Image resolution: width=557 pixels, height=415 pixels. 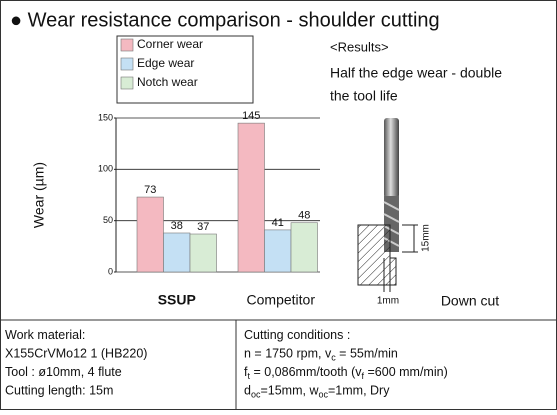 What do you see at coordinates (246, 372) in the screenshot?
I see `text-part: f` at bounding box center [246, 372].